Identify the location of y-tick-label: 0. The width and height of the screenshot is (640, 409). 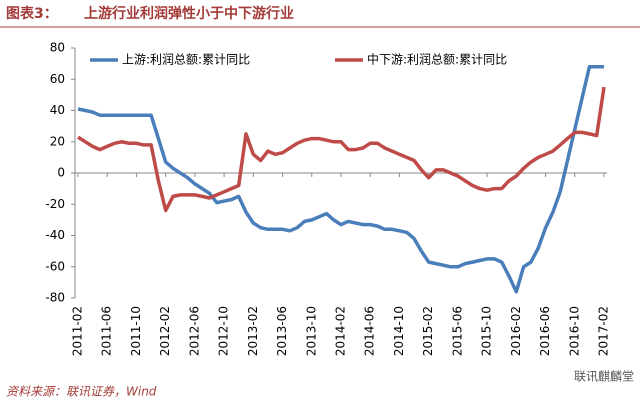
(61, 173).